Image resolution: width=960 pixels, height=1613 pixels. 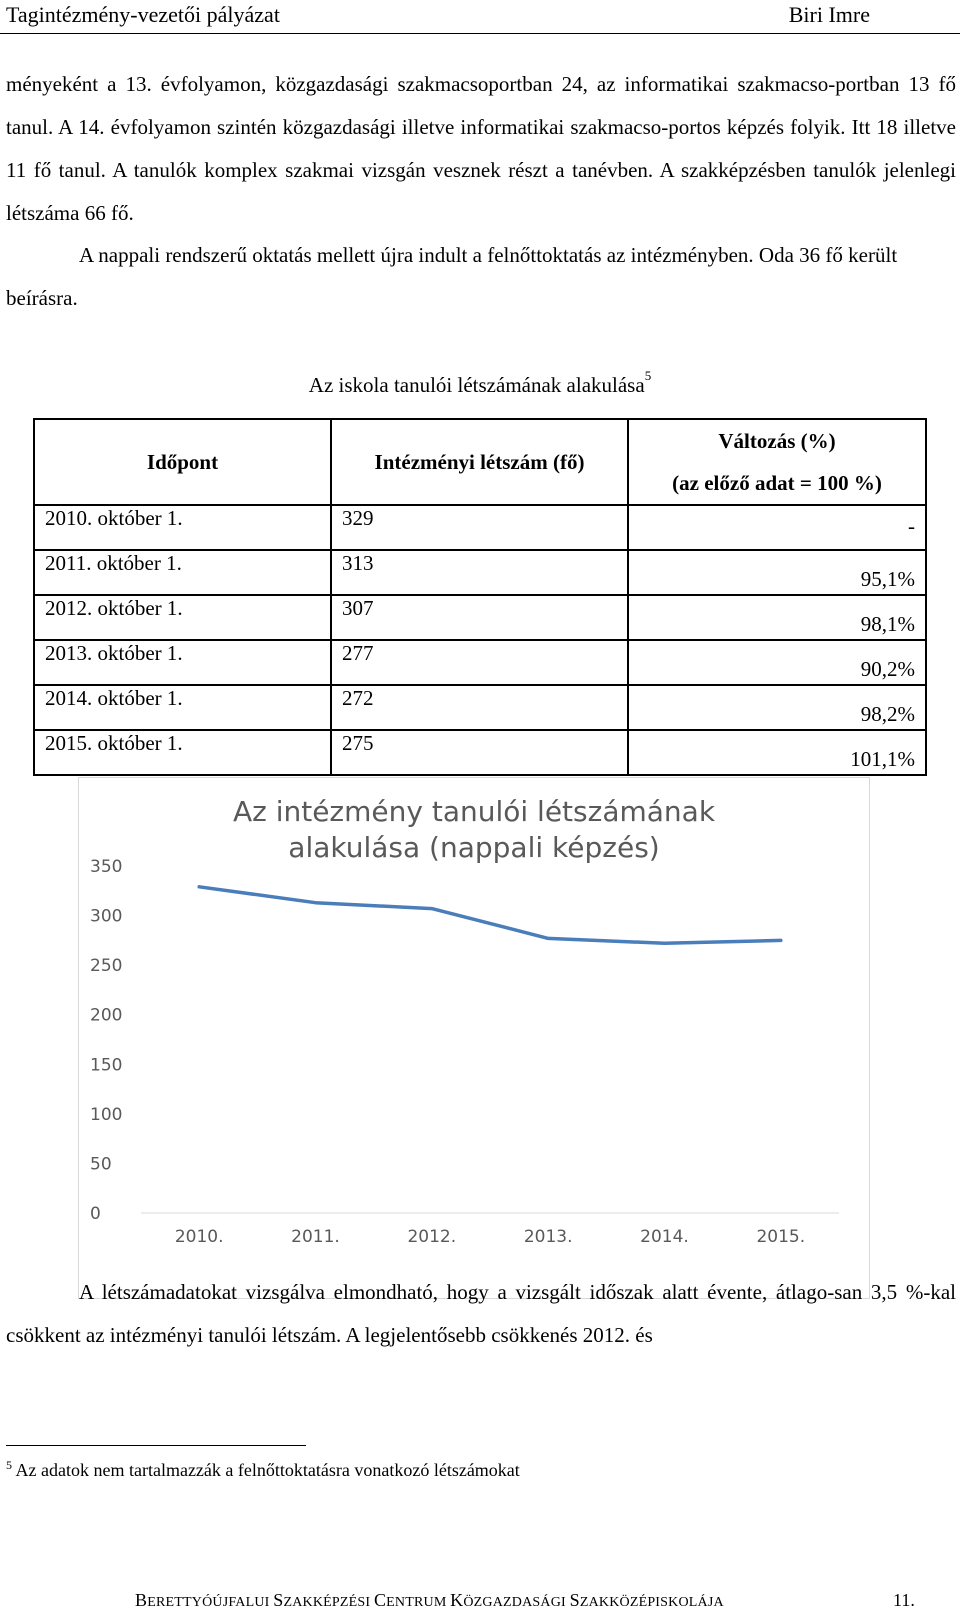 What do you see at coordinates (480, 17) in the screenshot?
I see `page-header: Tagintézmény-vezetői pályázat Biri Imre` at bounding box center [480, 17].